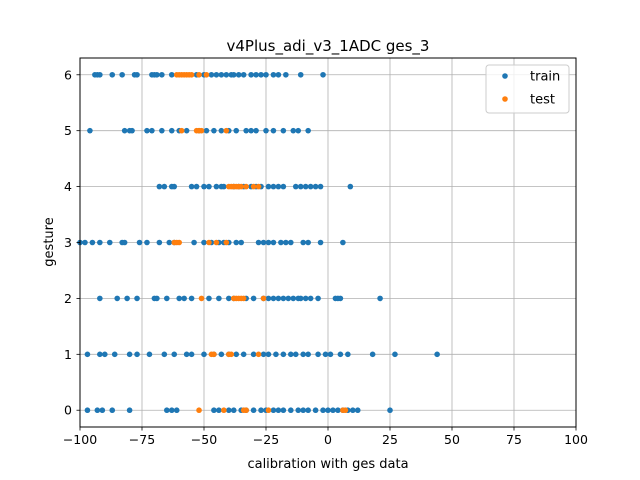 The height and width of the screenshot is (480, 640). I want to click on y-tick-label: 6, so click(68, 74).